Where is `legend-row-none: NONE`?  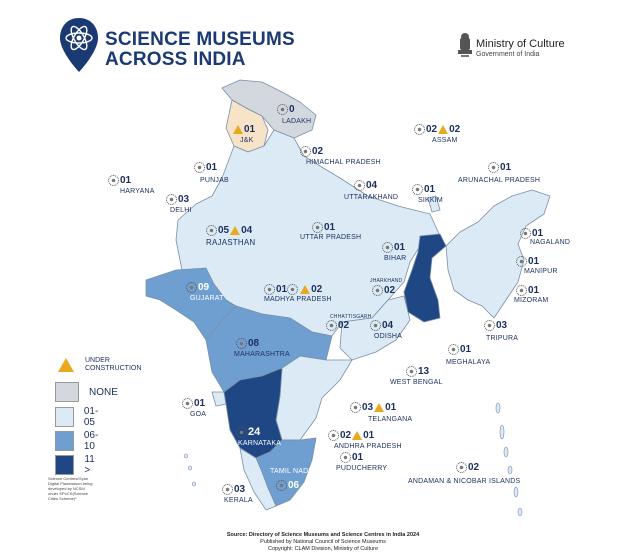 legend-row-none: NONE is located at coordinates (86, 392).